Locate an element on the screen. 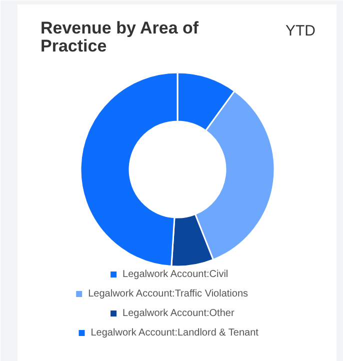 This screenshot has width=343, height=361. legend-label: Legalwork Account:Landlord & Tenant is located at coordinates (174, 333).